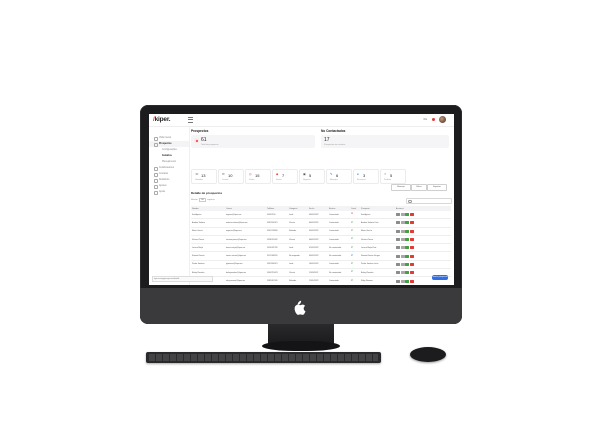 The height and width of the screenshot is (448, 598). I want to click on sidebar-item: Colaboradores, so click(169, 168).